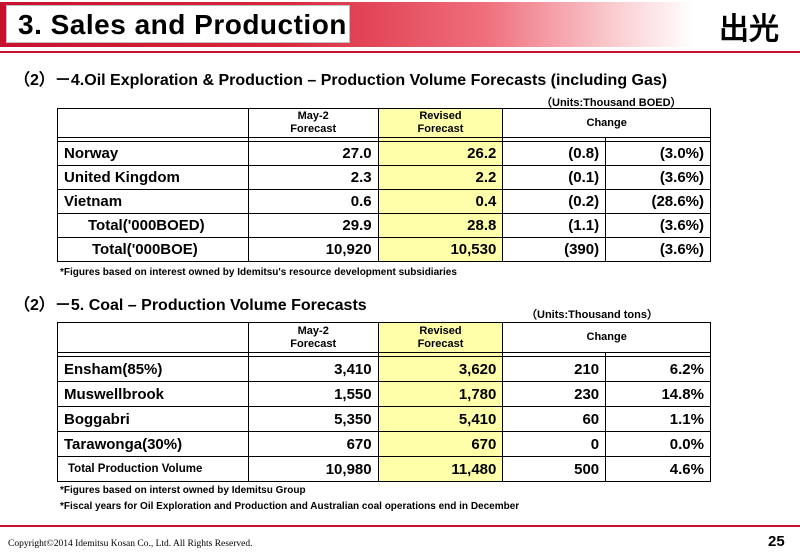  What do you see at coordinates (384, 225) in the screenshot?
I see `total-boed-row: Total('000BOED) 29.9 28.8 (1.1) (3.6%)` at bounding box center [384, 225].